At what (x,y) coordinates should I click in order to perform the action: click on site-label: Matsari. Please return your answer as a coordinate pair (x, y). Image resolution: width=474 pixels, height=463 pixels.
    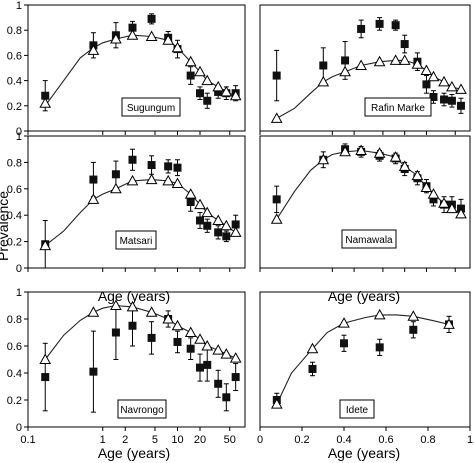
    Looking at the image, I should click on (136, 241).